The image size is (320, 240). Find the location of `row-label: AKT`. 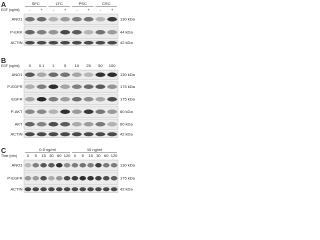

row-label: AKT is located at coordinates (19, 123).